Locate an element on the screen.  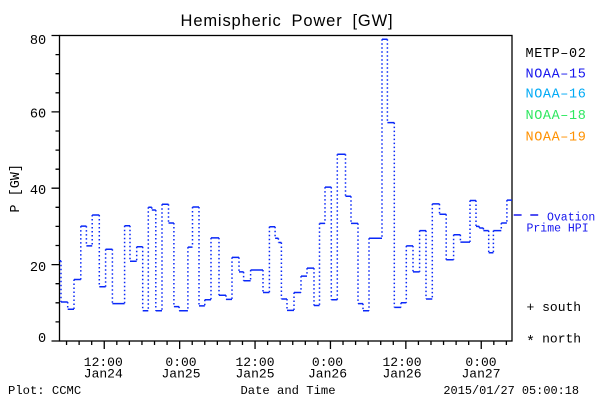
svg-text: 20 is located at coordinates (38, 268).